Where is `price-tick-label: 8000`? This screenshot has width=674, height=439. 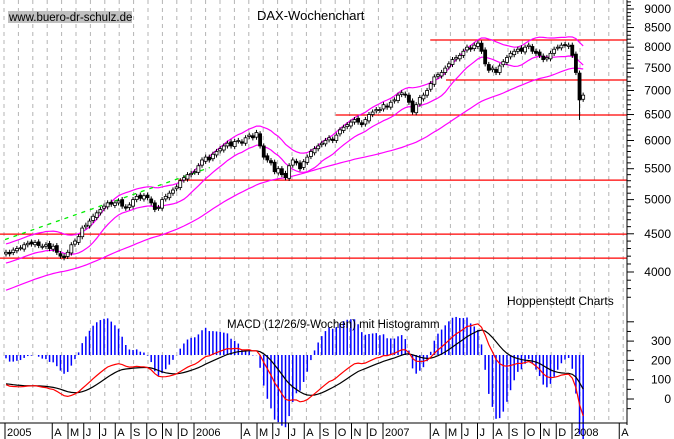
price-tick-label: 8000 is located at coordinates (657, 47).